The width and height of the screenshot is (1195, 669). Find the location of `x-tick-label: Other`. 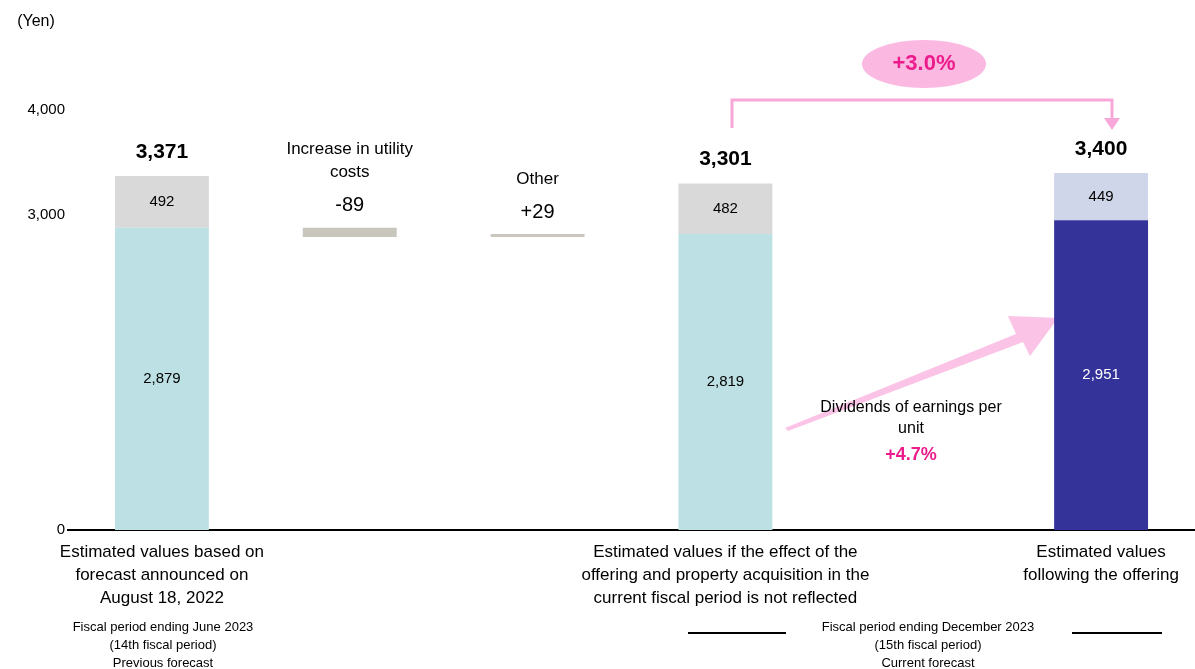

x-tick-label: Other is located at coordinates (538, 178).